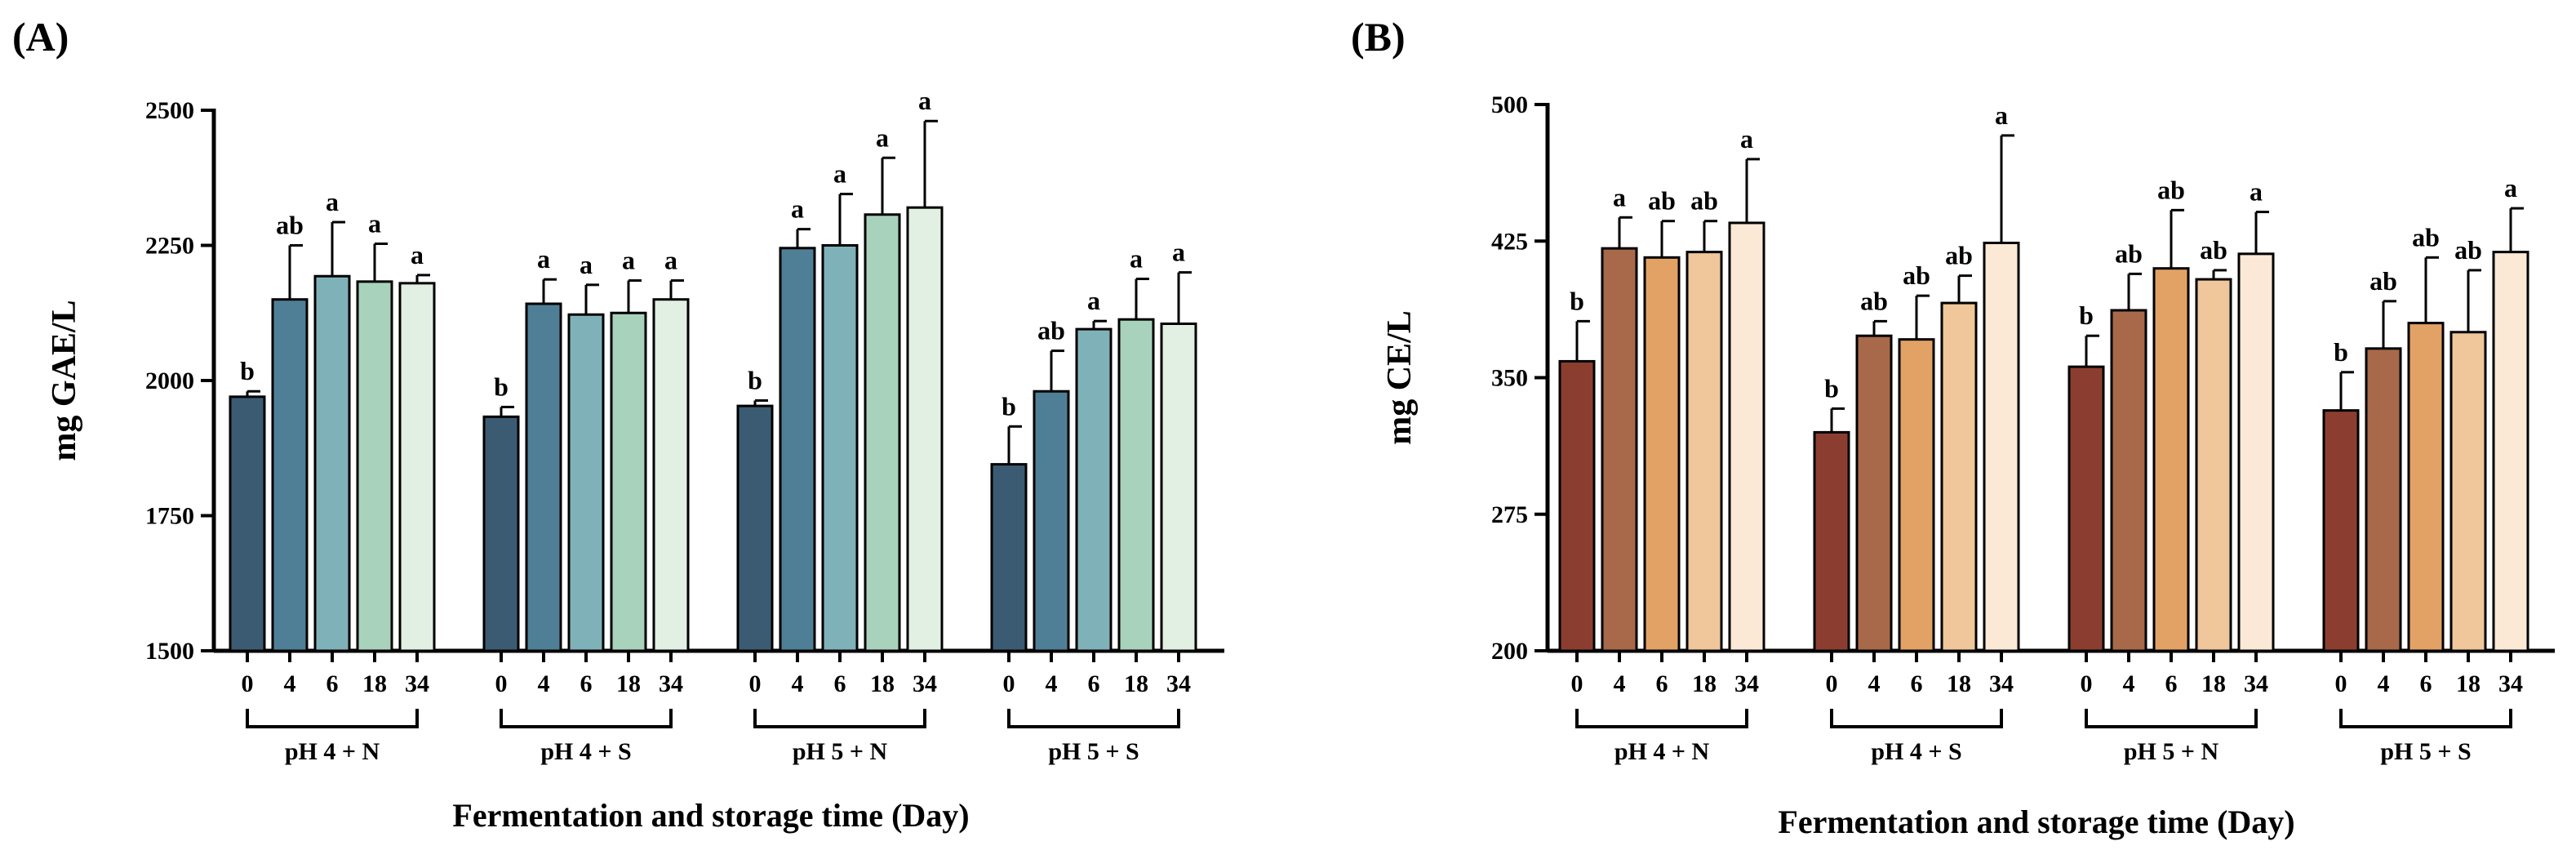 The height and width of the screenshot is (868, 2576). What do you see at coordinates (1509, 105) in the screenshot?
I see `panel-b-y-tick-label: 500` at bounding box center [1509, 105].